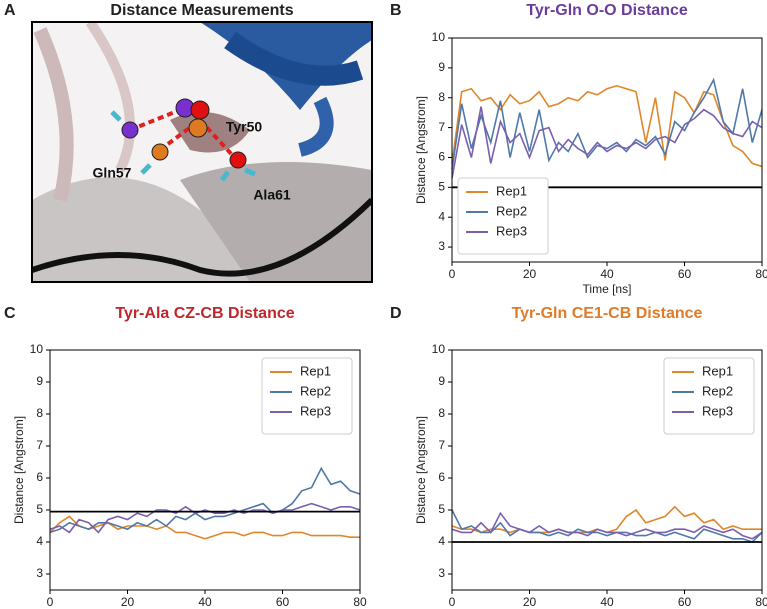 This screenshot has width=767, height=609. I want to click on panel-label: A, so click(10, 10).